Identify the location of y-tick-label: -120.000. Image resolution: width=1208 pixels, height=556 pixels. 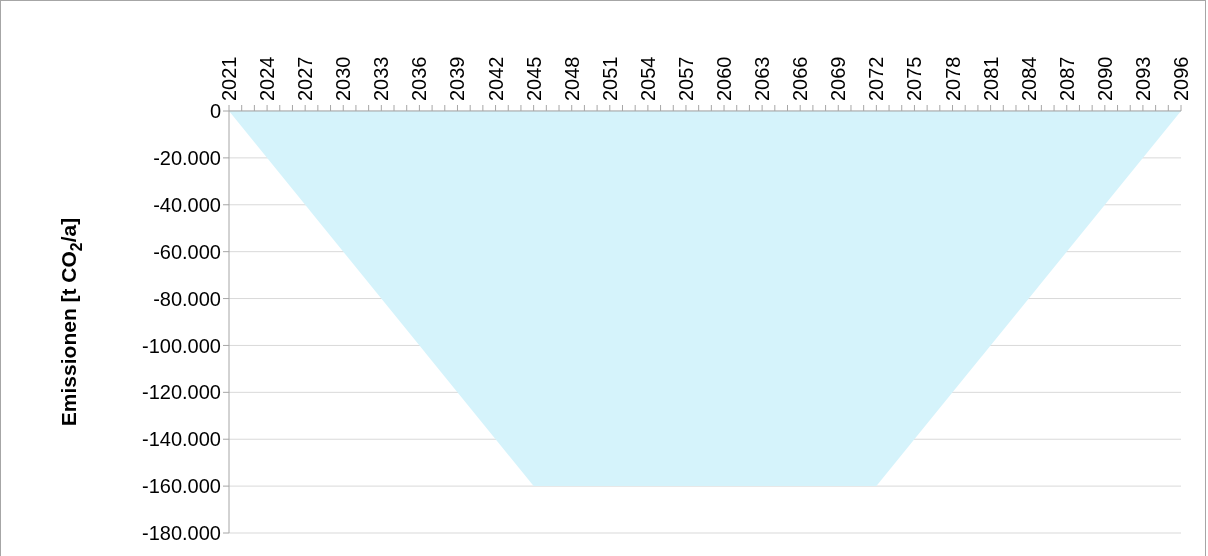
(181, 392).